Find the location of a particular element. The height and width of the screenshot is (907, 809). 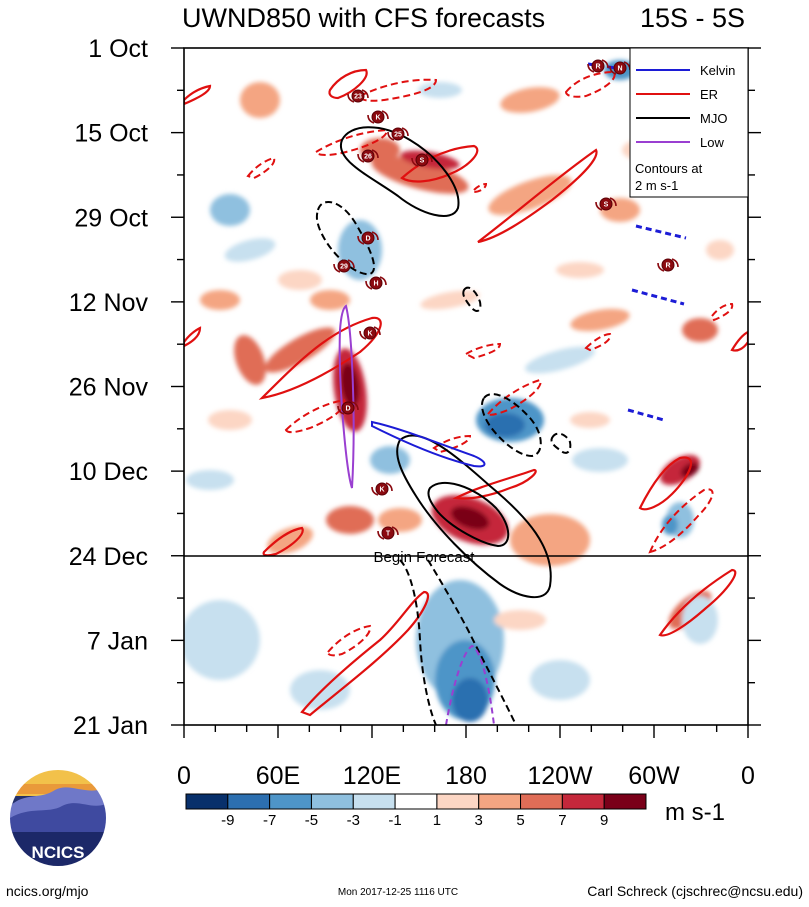

storm-marker-label: 25 is located at coordinates (398, 135).